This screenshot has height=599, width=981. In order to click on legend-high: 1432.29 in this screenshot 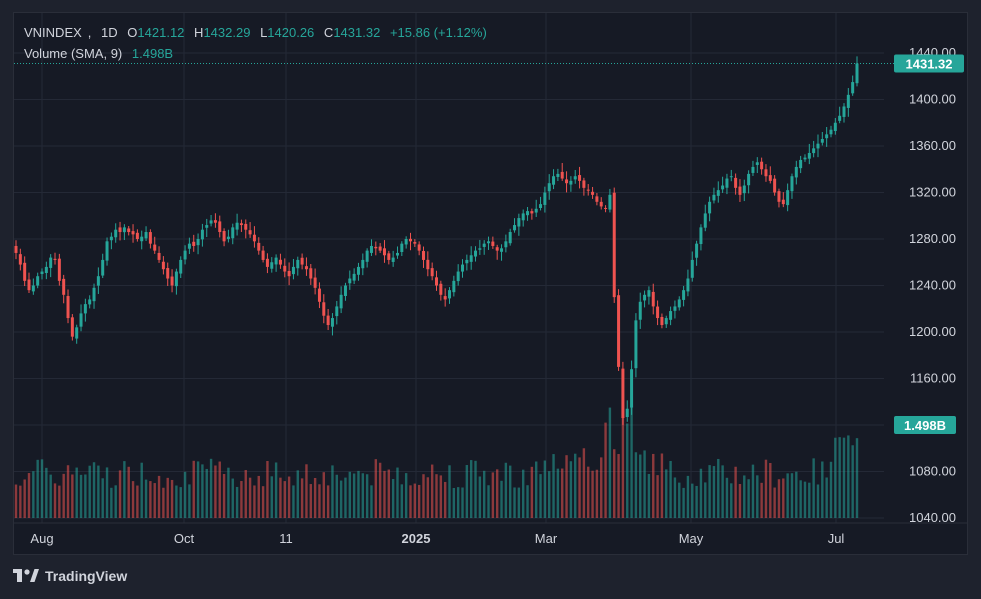, I will do `click(227, 32)`.